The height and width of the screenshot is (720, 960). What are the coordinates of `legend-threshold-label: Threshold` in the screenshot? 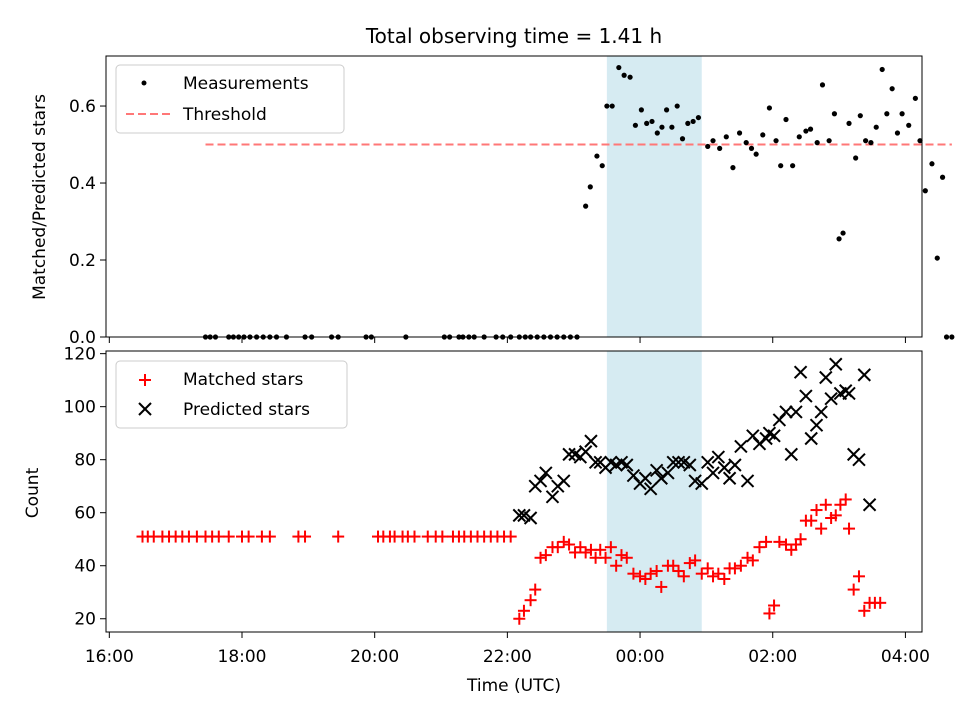 It's located at (224, 115).